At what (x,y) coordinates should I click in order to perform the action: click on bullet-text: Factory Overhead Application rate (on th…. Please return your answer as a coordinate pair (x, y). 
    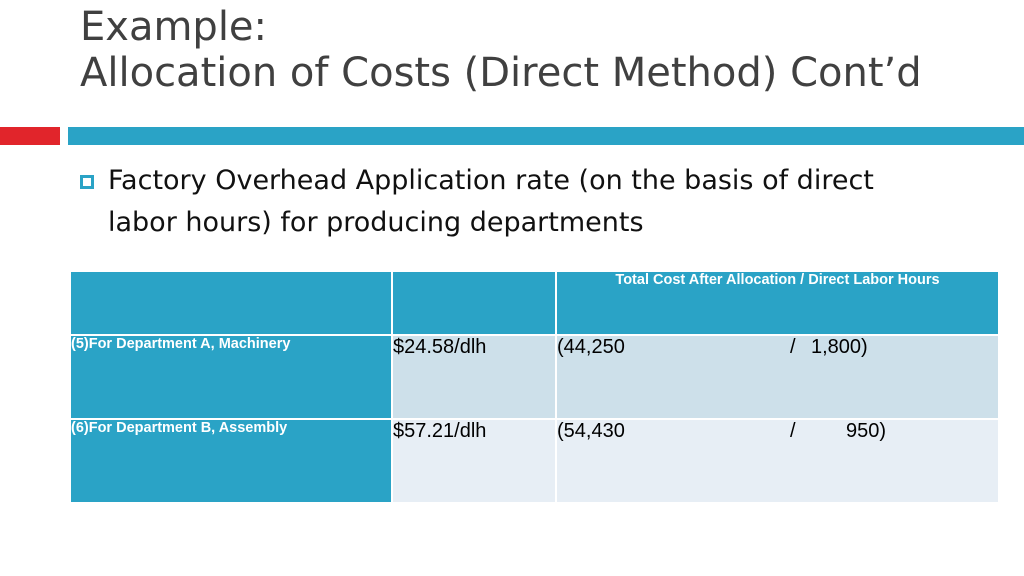
    Looking at the image, I should click on (491, 202).